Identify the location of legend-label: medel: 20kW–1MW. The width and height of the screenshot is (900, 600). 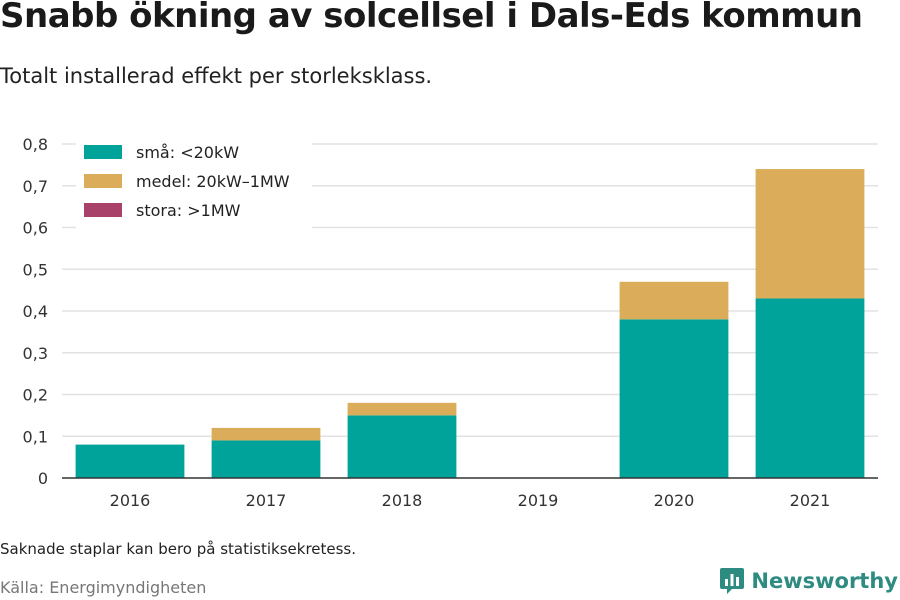
(213, 181).